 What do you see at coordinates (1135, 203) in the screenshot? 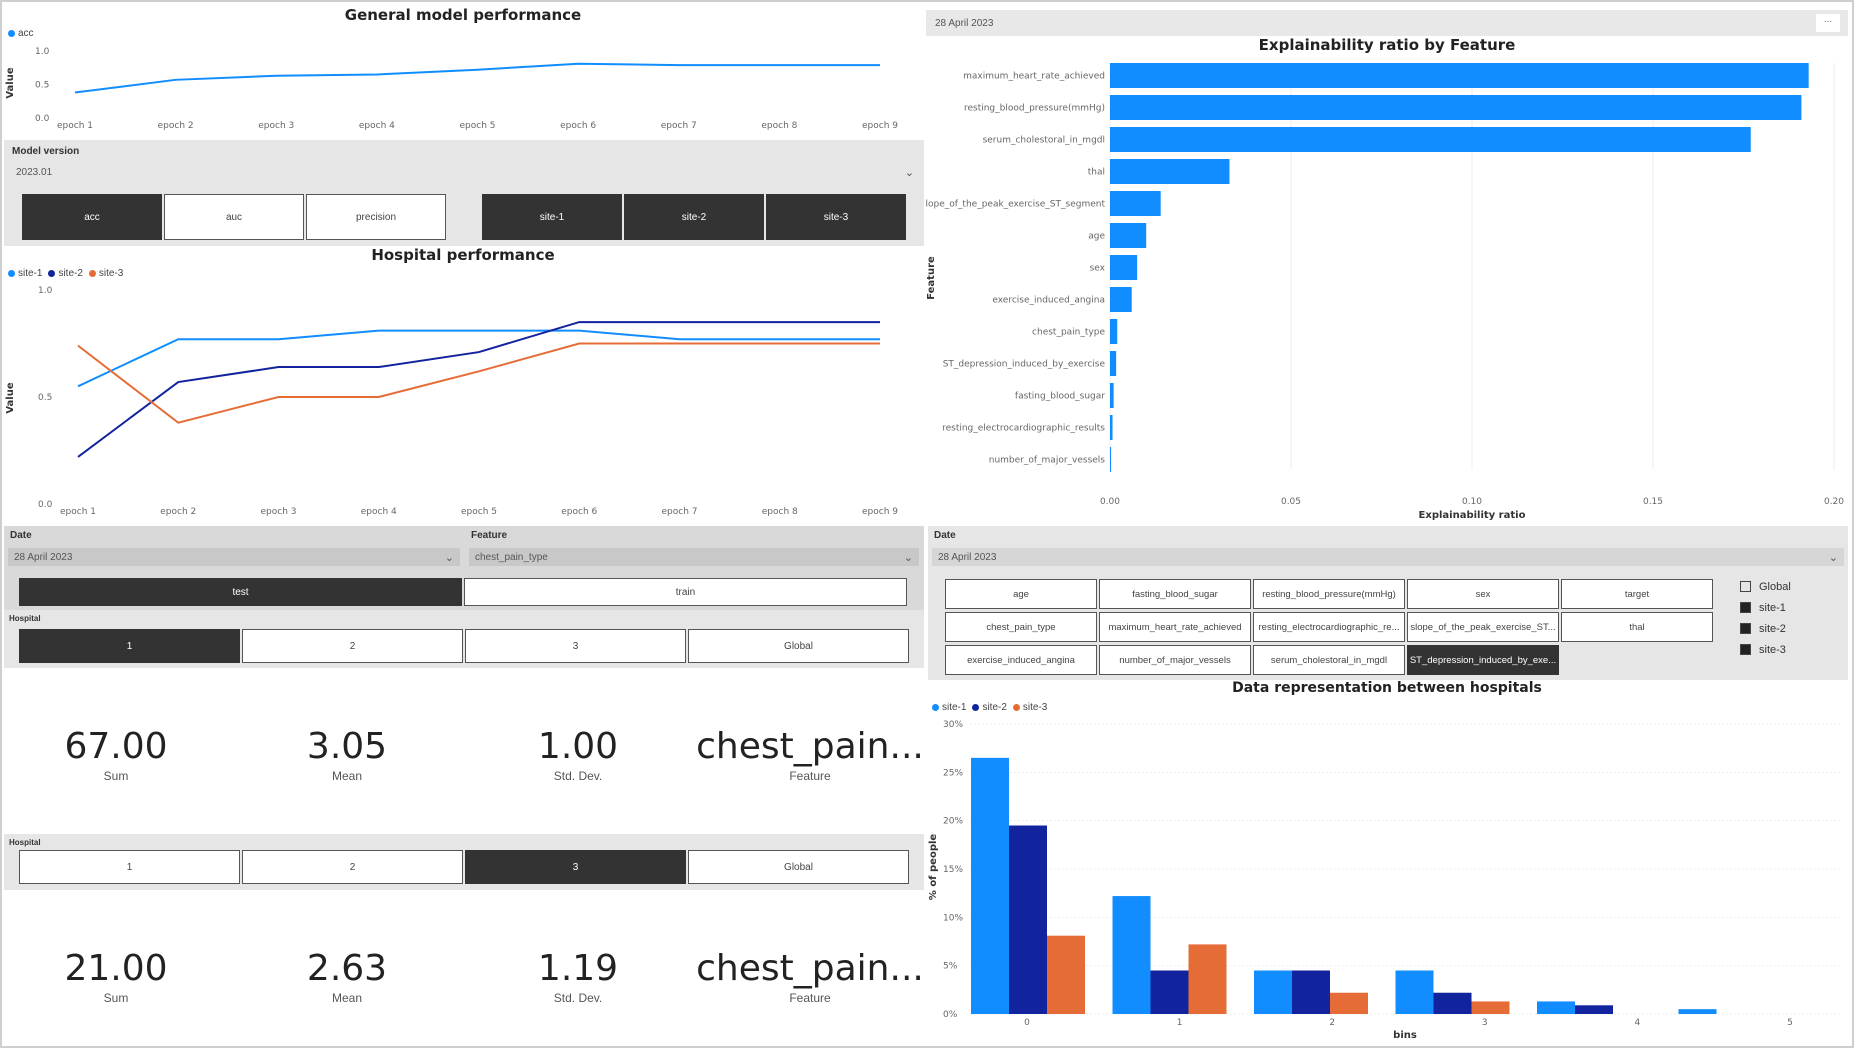
I see `bar-slope_of_the_peak_exercise_ST_segment` at bounding box center [1135, 203].